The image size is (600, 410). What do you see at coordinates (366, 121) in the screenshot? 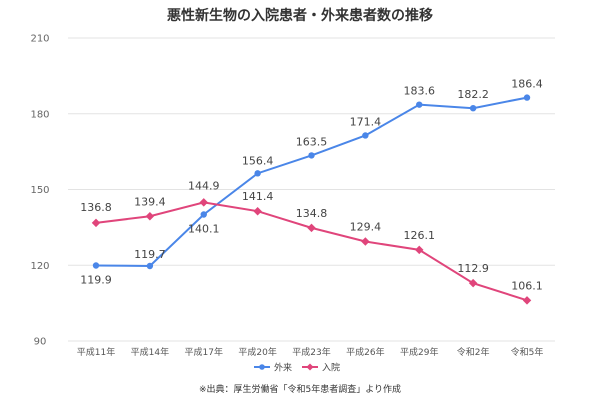
I see `data-label: 171.4` at bounding box center [366, 121].